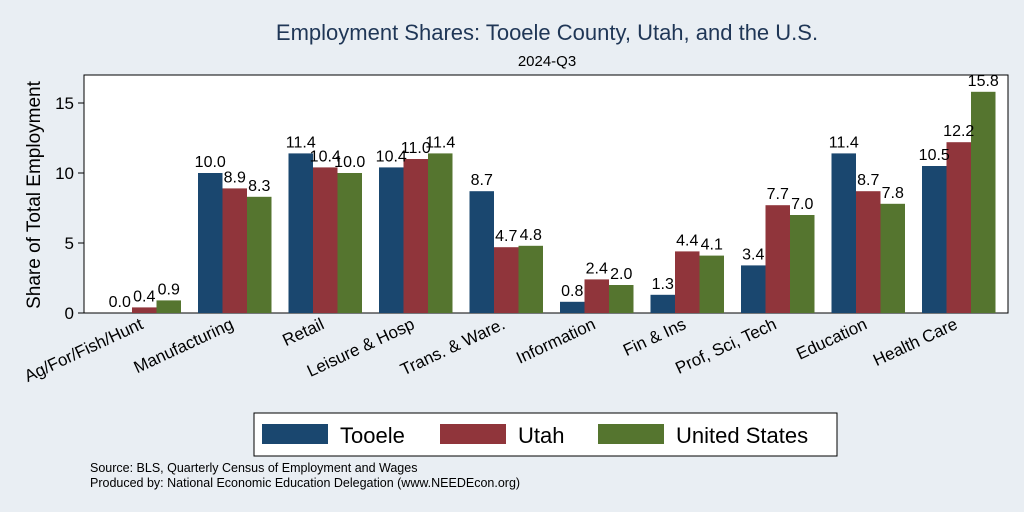  What do you see at coordinates (295, 434) in the screenshot?
I see `legend-swatch-tooele` at bounding box center [295, 434].